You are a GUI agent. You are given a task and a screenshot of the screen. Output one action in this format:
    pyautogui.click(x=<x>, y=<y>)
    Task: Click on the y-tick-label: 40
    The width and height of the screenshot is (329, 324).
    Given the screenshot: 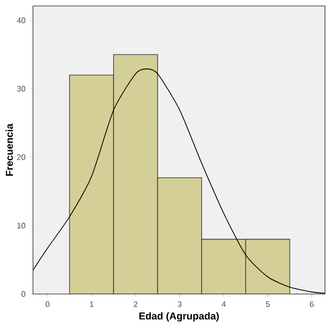 What is the action you would take?
    pyautogui.click(x=21, y=21)
    